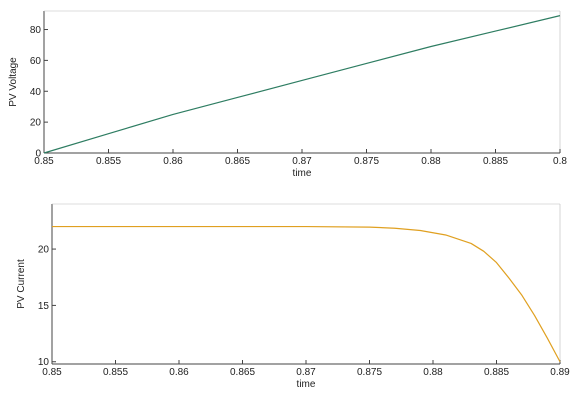 The image size is (570, 403). Describe the element at coordinates (13, 82) in the screenshot. I see `y-axis-label: PV Voltage` at that location.